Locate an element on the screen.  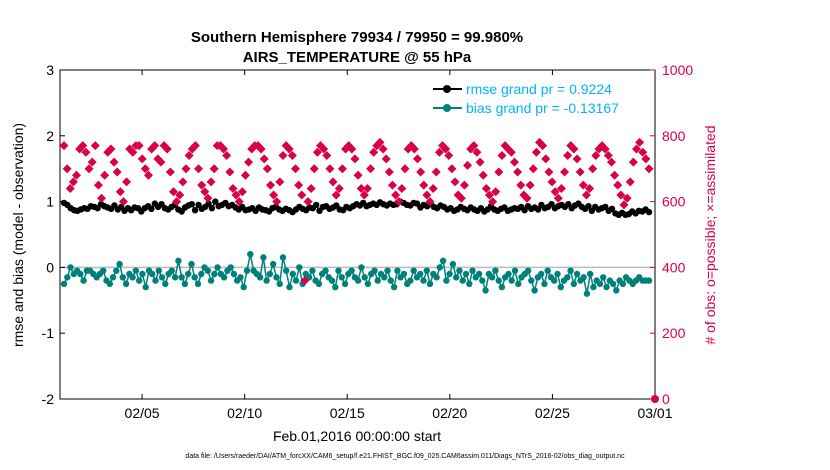
y-axis-label-right: # of obs: o=possible; ×=assimilated is located at coordinates (710, 234).